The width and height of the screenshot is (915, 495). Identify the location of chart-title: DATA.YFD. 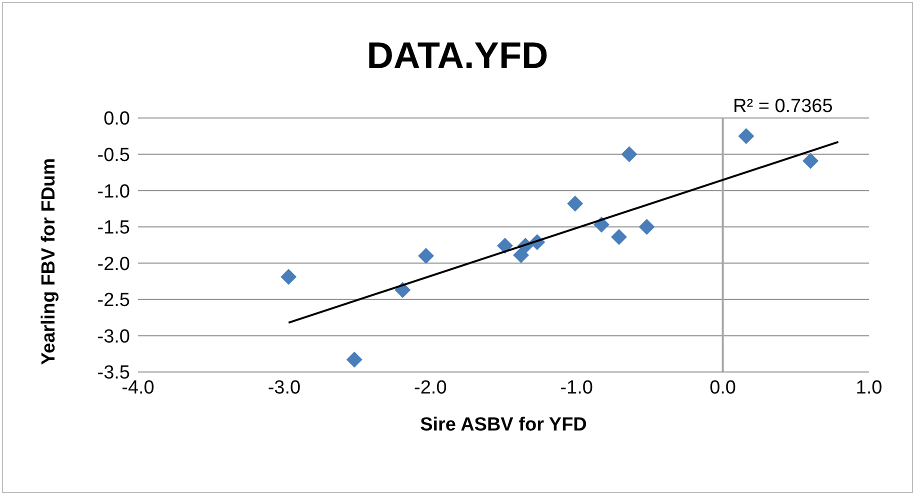
(458, 56).